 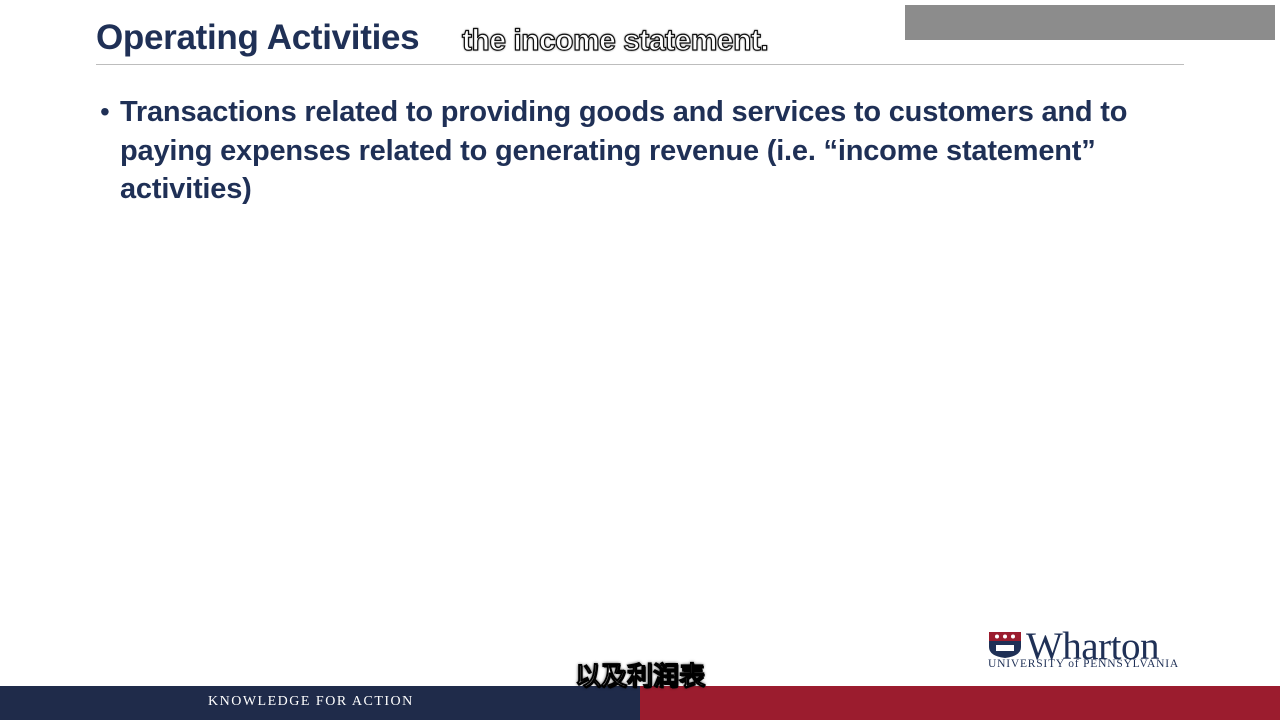 What do you see at coordinates (960, 703) in the screenshot?
I see `footer-red-band` at bounding box center [960, 703].